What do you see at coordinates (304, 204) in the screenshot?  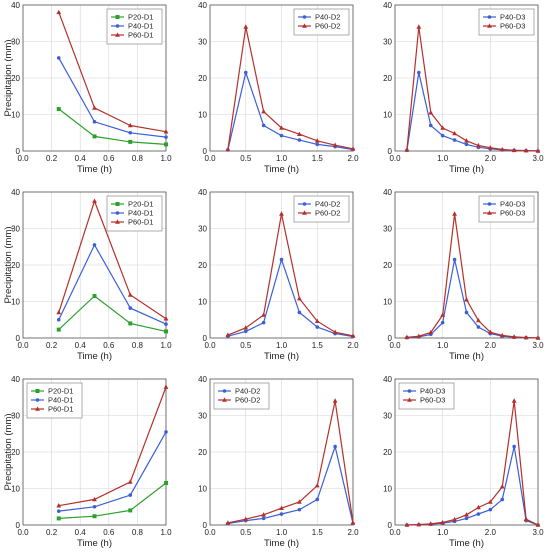 I see `legend-marker-P40-D2` at bounding box center [304, 204].